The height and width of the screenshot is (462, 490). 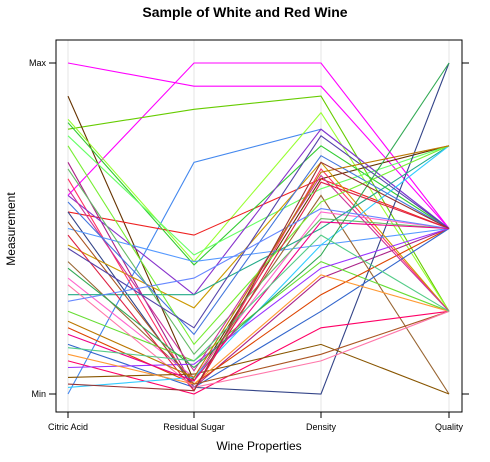 What do you see at coordinates (258, 446) in the screenshot?
I see `x-axis-label: Wine Properties` at bounding box center [258, 446].